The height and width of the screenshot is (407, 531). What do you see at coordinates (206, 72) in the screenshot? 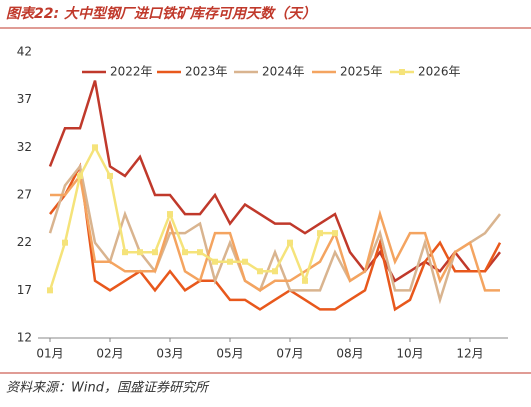
I see `legend-label: 2023年` at bounding box center [206, 72].